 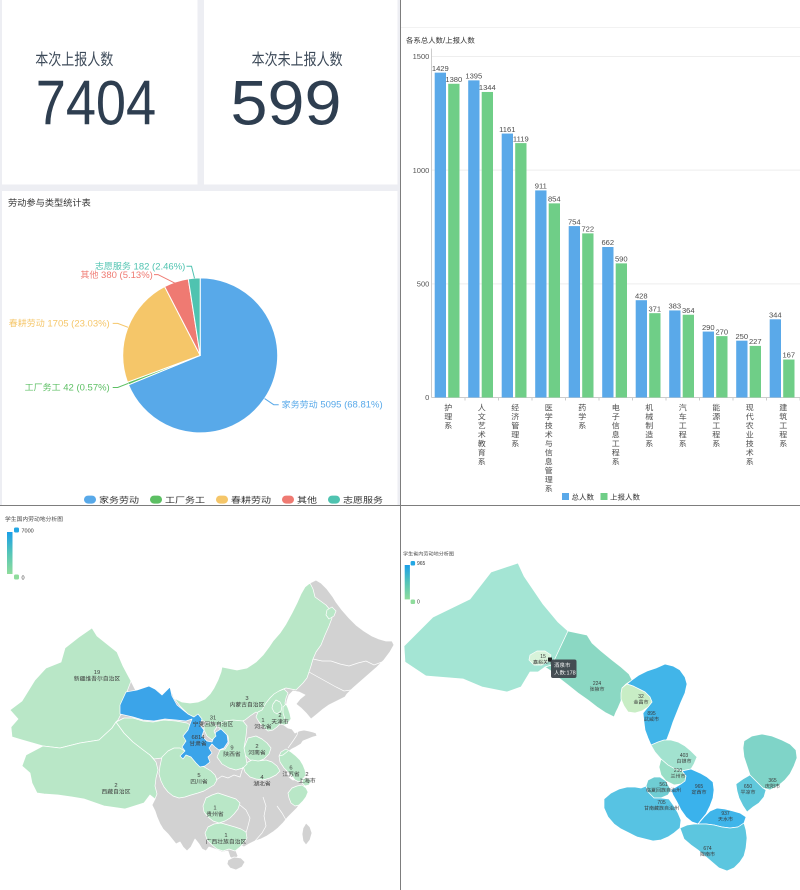 I want to click on svg-text: 380 (5.13%), so click(x=125, y=275).